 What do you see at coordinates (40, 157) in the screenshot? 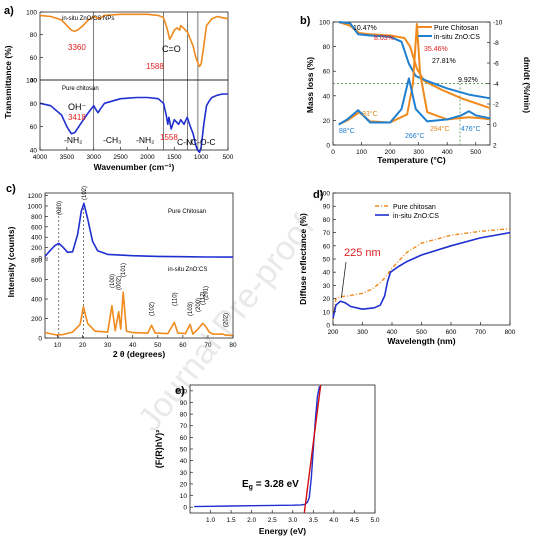
I see `x-tick-label: 4000` at bounding box center [40, 157].